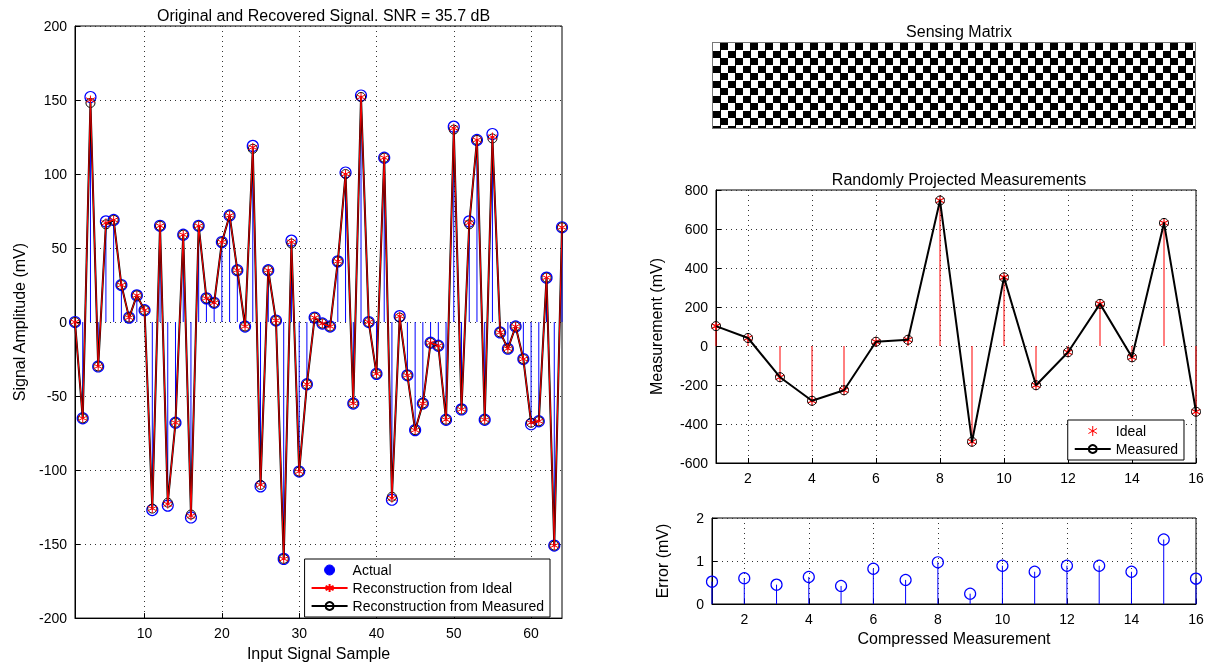 The image size is (1211, 666). I want to click on x-tick-label: 60, so click(531, 633).